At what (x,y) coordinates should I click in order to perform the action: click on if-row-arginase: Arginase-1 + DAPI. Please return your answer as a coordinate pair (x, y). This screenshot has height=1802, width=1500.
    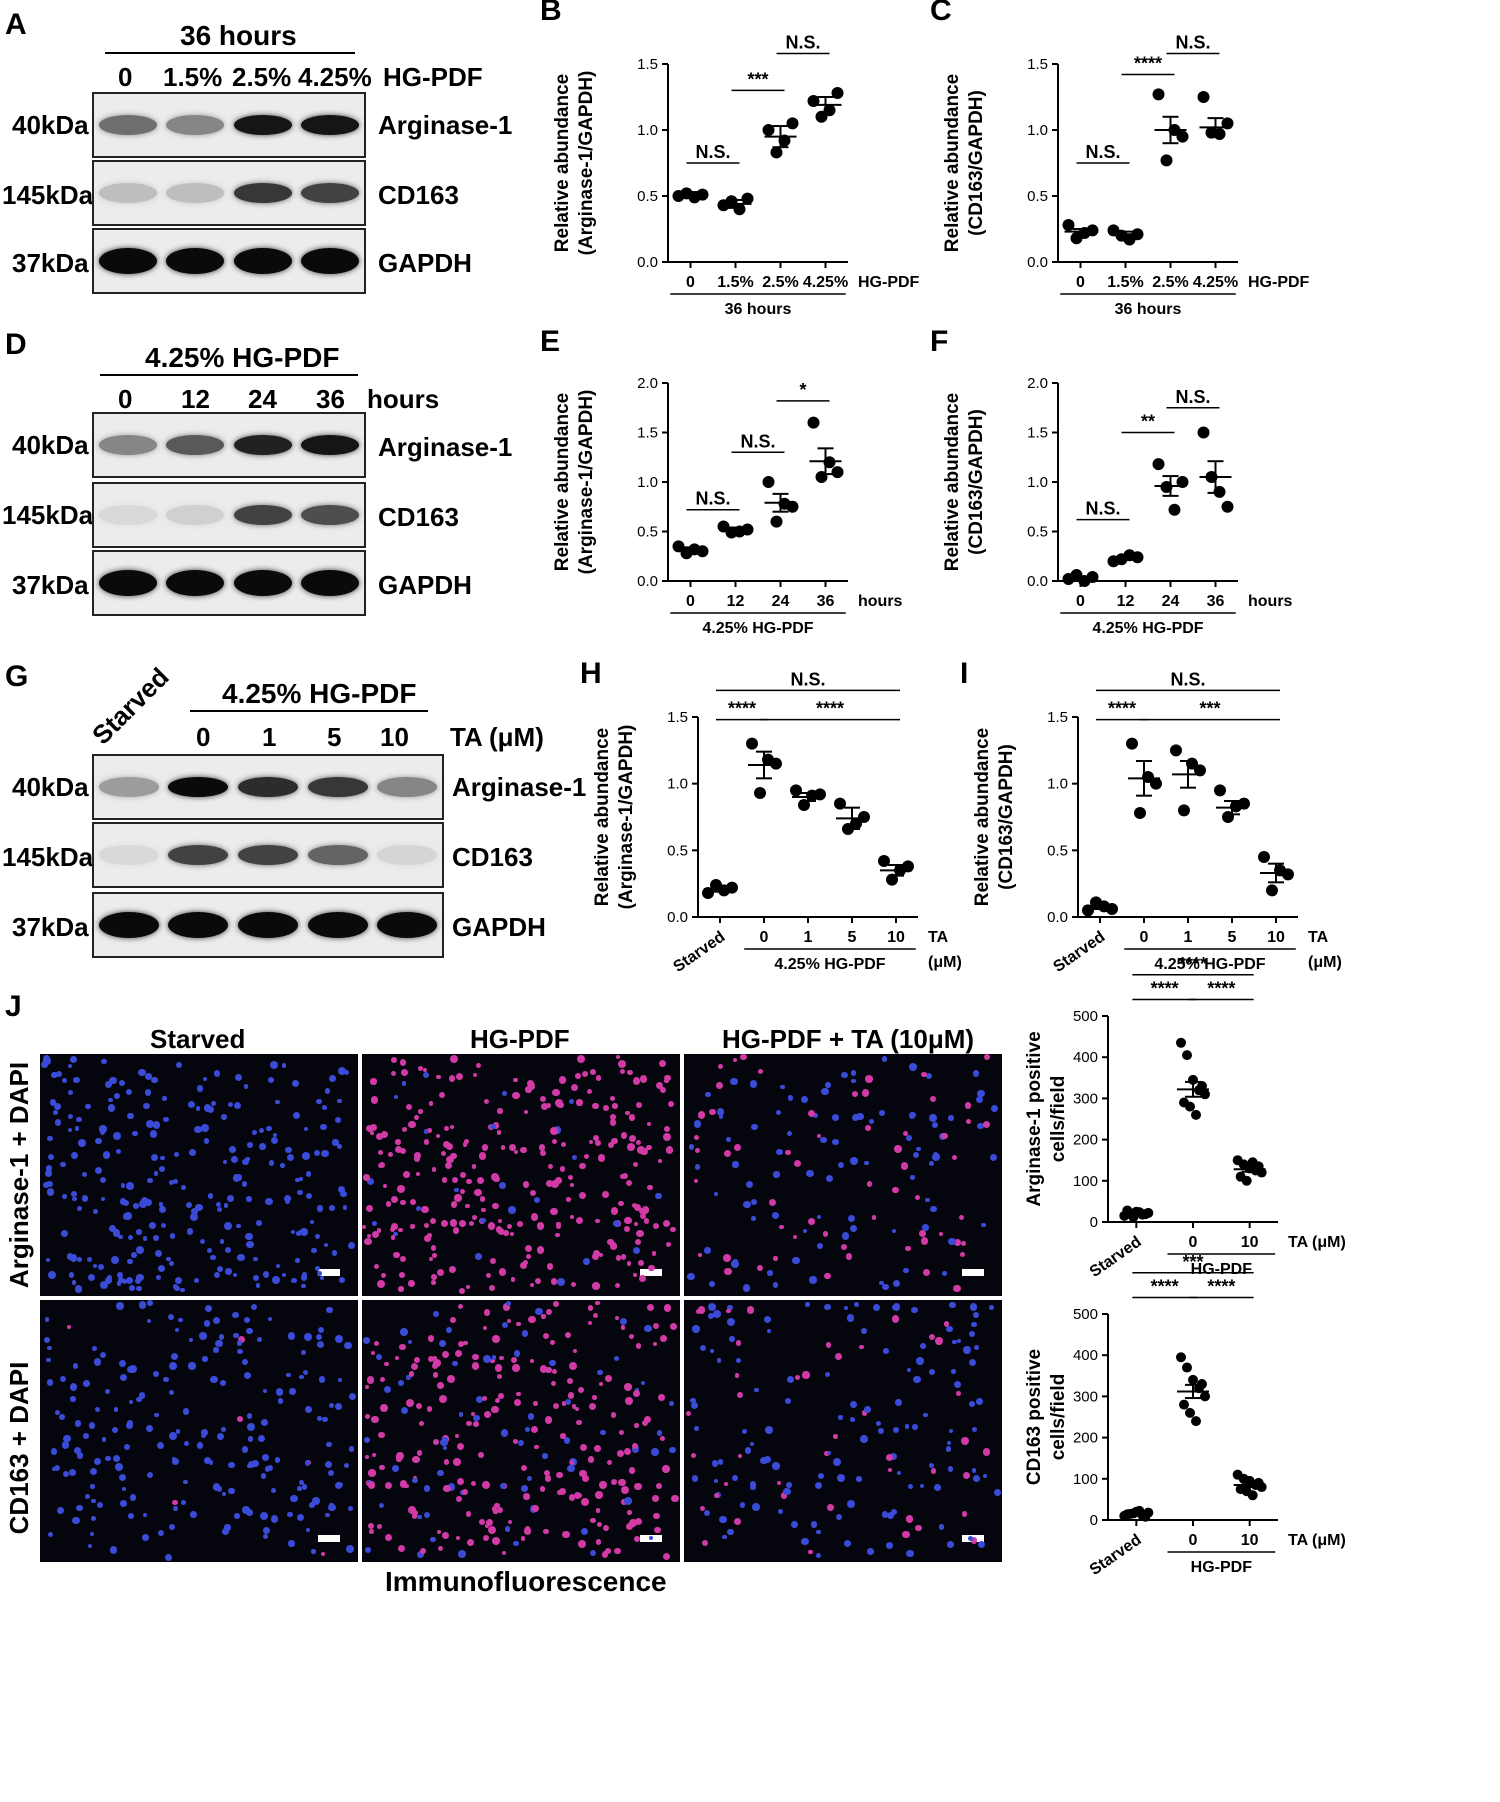
    Looking at the image, I should click on (19, 1175).